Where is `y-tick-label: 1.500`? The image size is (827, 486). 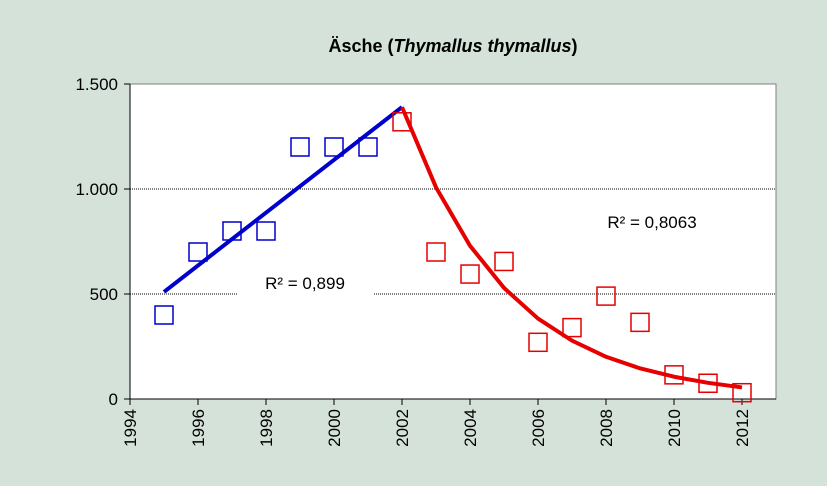
y-tick-label: 1.500 is located at coordinates (96, 84).